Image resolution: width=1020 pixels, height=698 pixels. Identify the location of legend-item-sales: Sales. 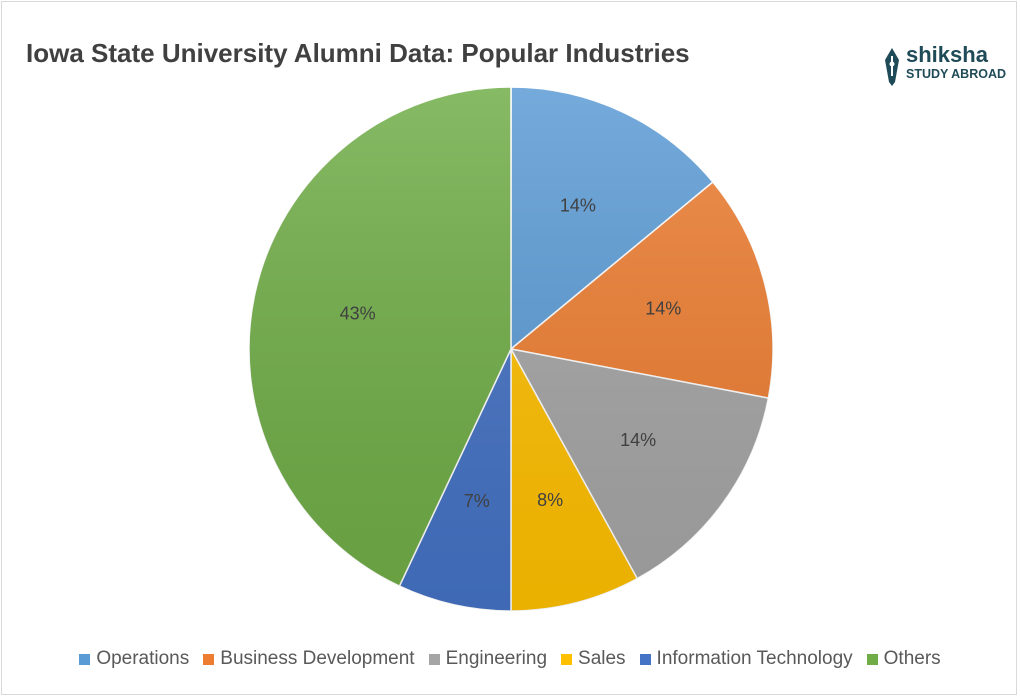
(593, 659).